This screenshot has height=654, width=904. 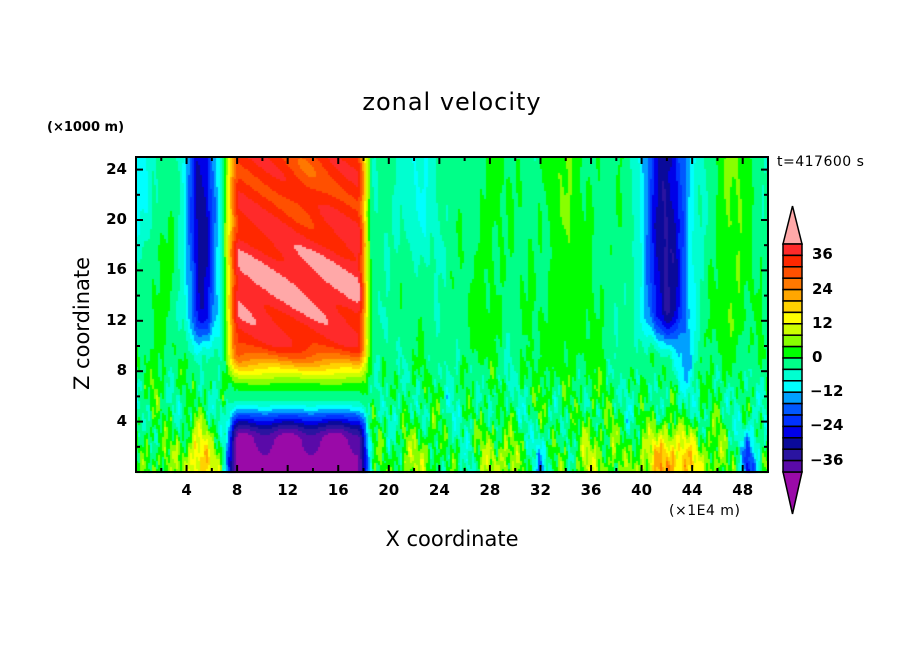 What do you see at coordinates (186, 490) in the screenshot?
I see `x-tick-label: 4` at bounding box center [186, 490].